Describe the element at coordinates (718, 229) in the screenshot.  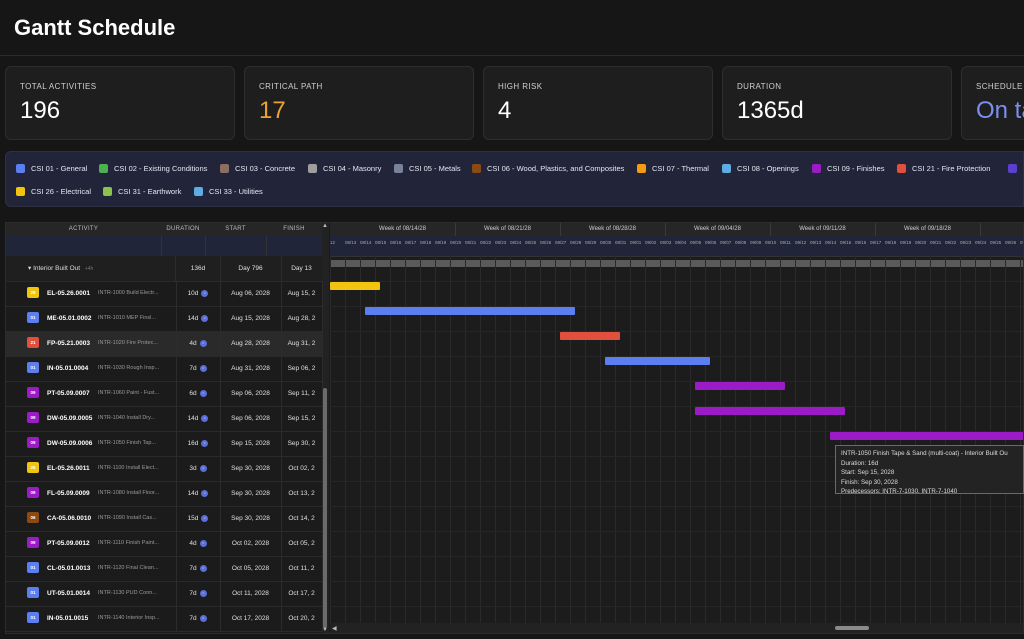
I see `week-label: Week of 09/04/28` at that location.